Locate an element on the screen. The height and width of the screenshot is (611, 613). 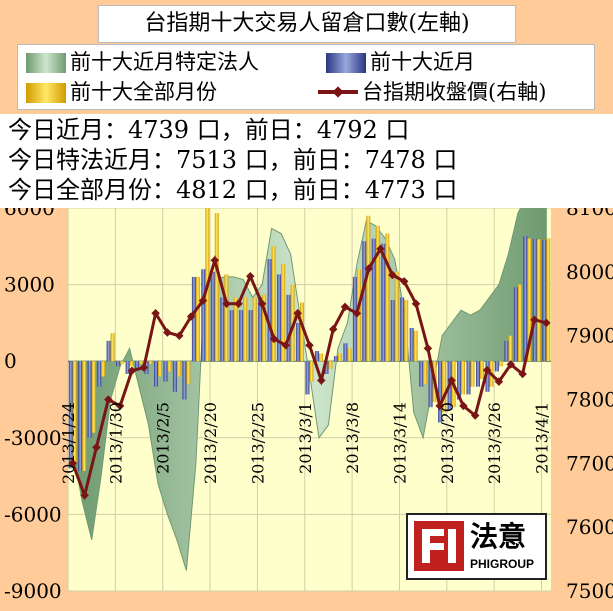
legend-swatch-blue is located at coordinates (346, 63).